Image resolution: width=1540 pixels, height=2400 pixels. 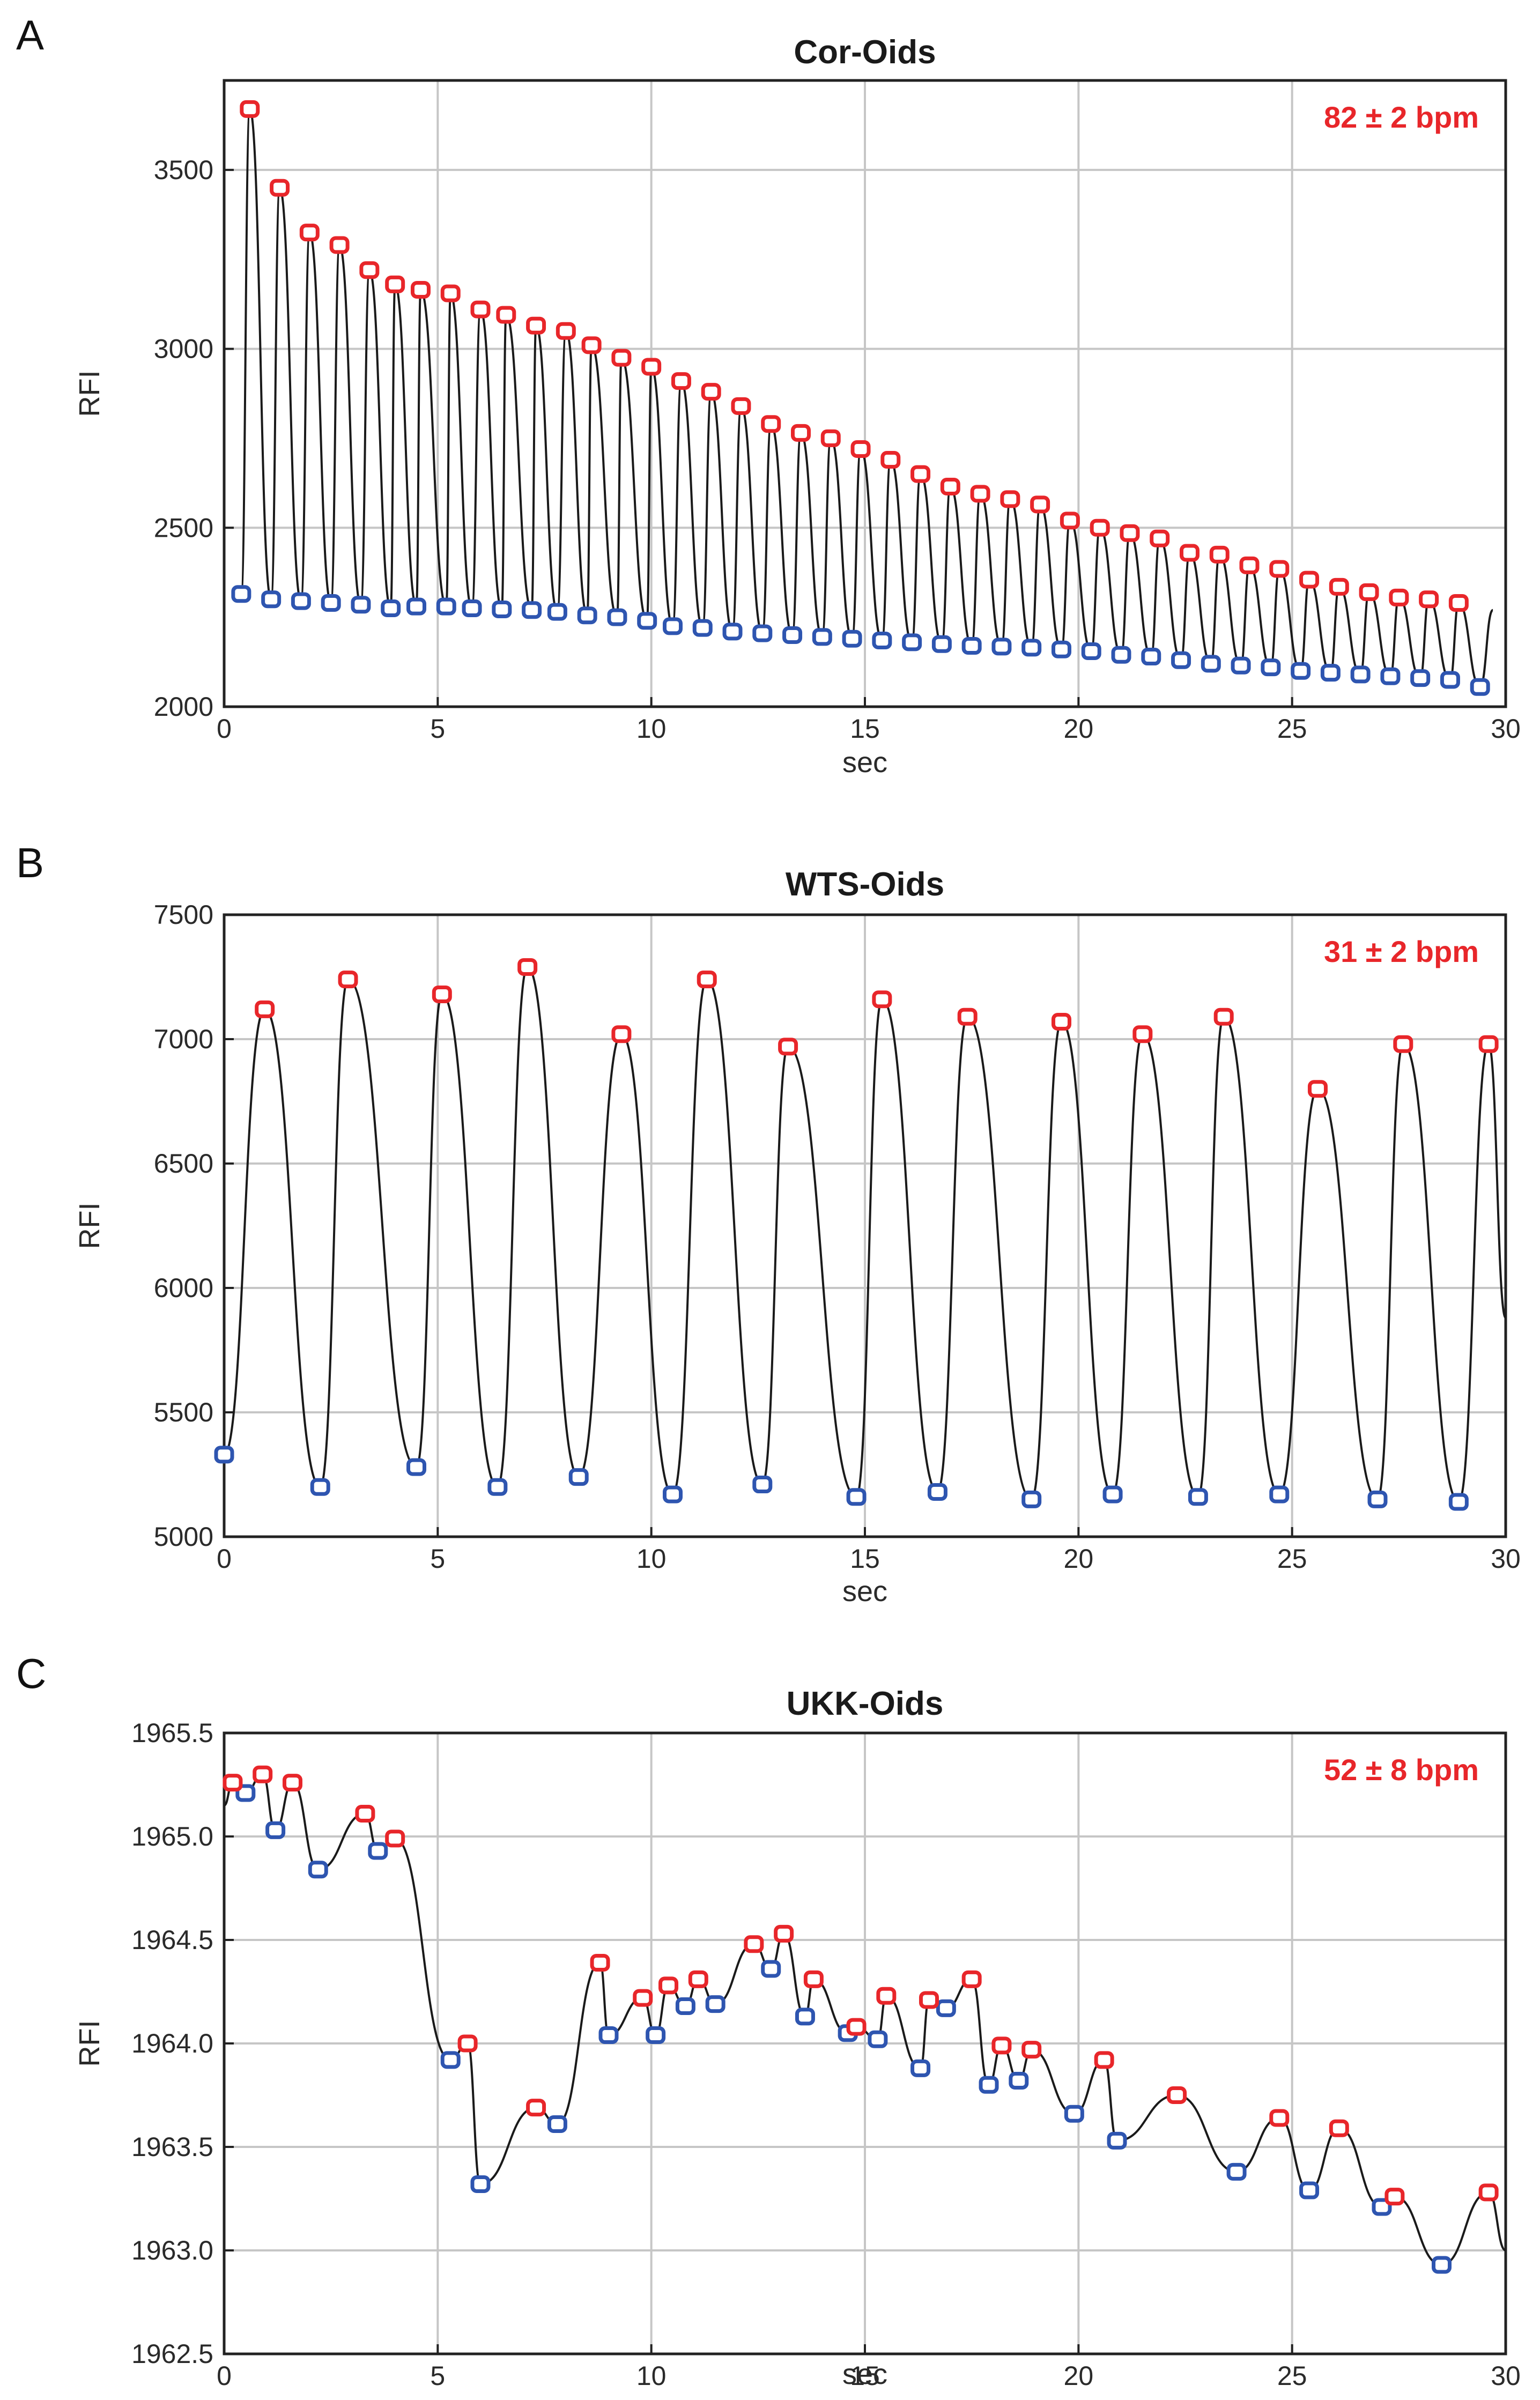 I want to click on y-tick-label: 2000, so click(x=183, y=707).